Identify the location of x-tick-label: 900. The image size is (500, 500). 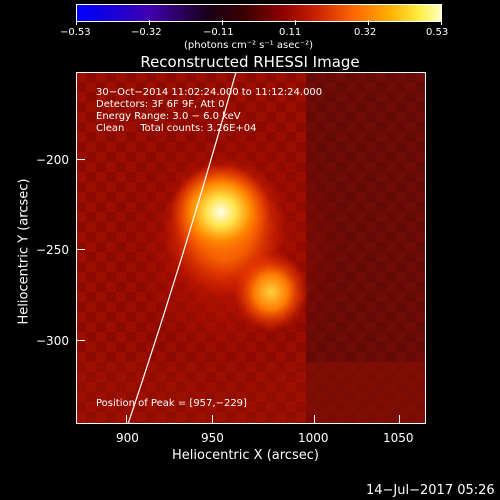
(127, 438).